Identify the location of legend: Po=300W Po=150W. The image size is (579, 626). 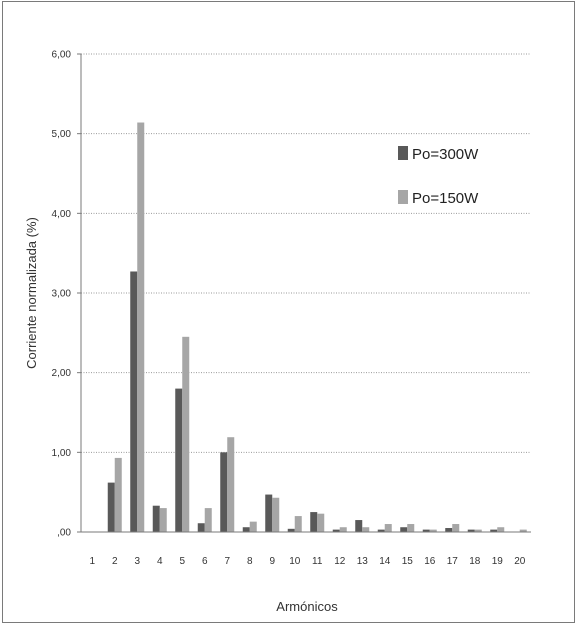
(438, 176).